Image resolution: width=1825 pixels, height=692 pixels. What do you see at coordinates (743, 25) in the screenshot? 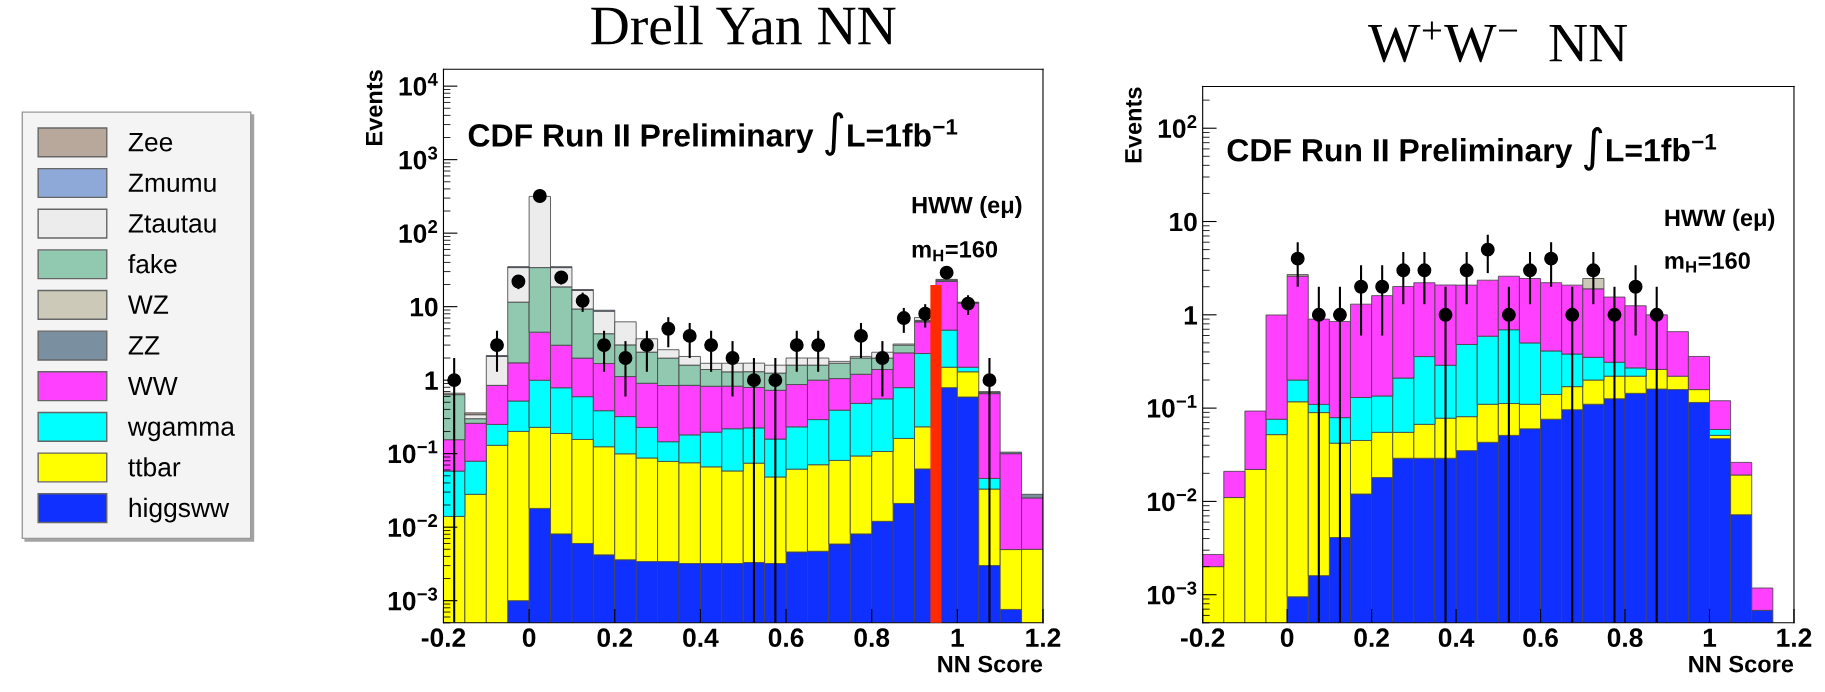
I see `chart-title: Drell Yan NN` at bounding box center [743, 25].